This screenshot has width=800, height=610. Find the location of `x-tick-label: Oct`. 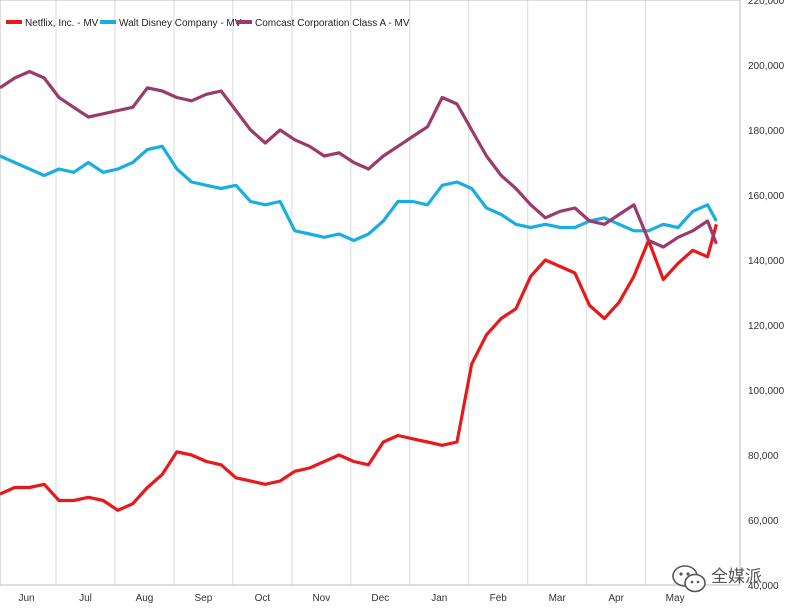

x-tick-label: Oct is located at coordinates (263, 598).